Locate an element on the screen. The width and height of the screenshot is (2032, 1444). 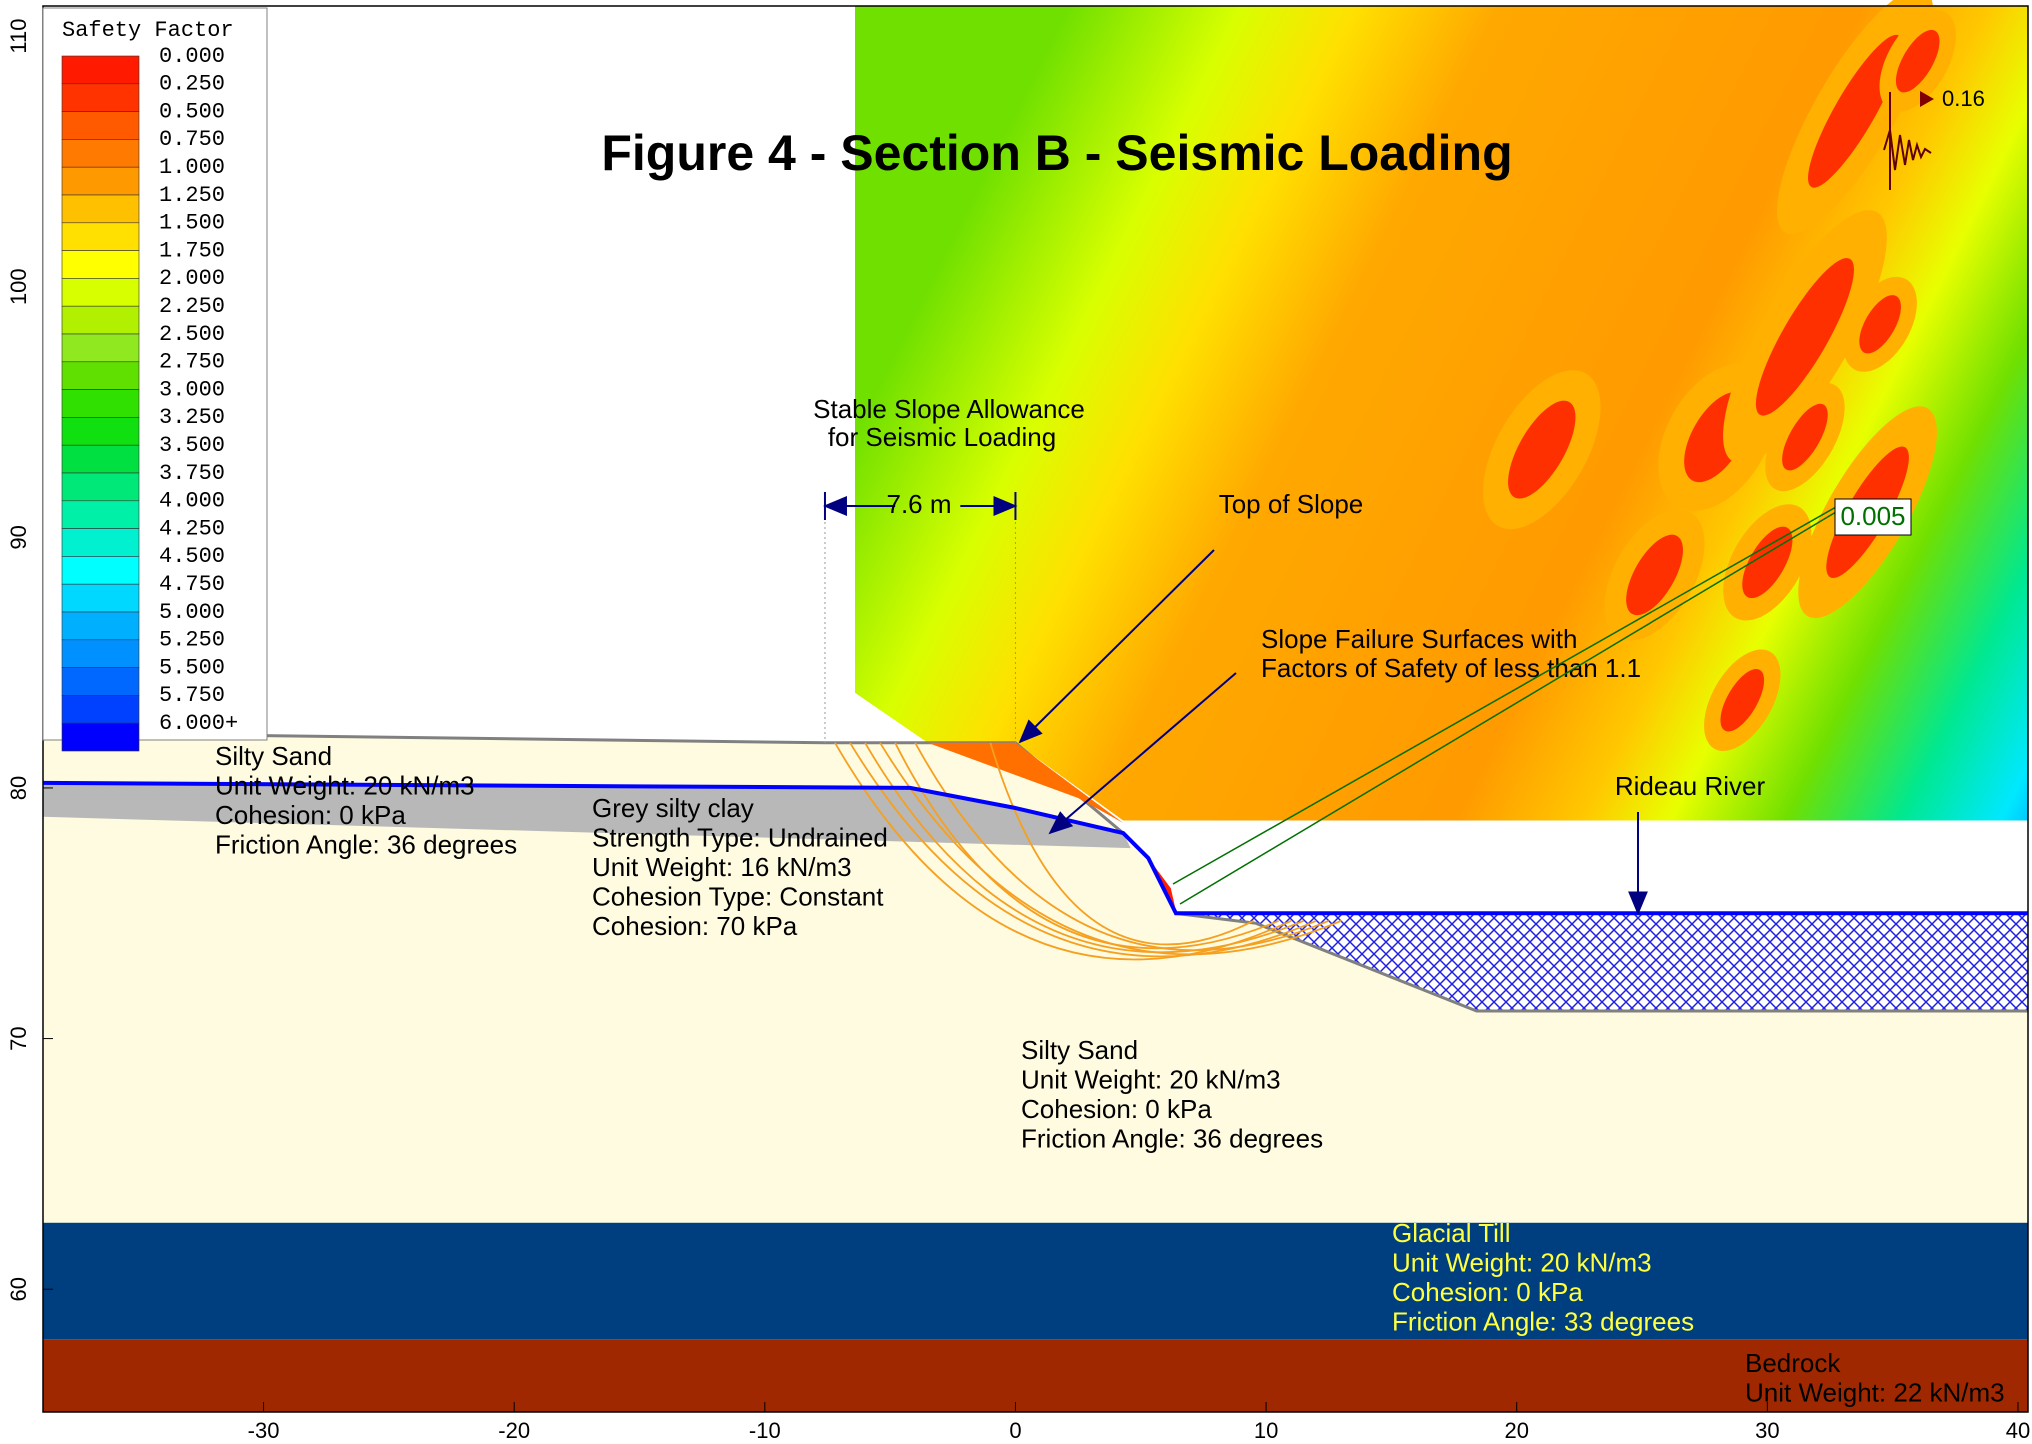
dimension-label: 7.6 m is located at coordinates (918, 504).